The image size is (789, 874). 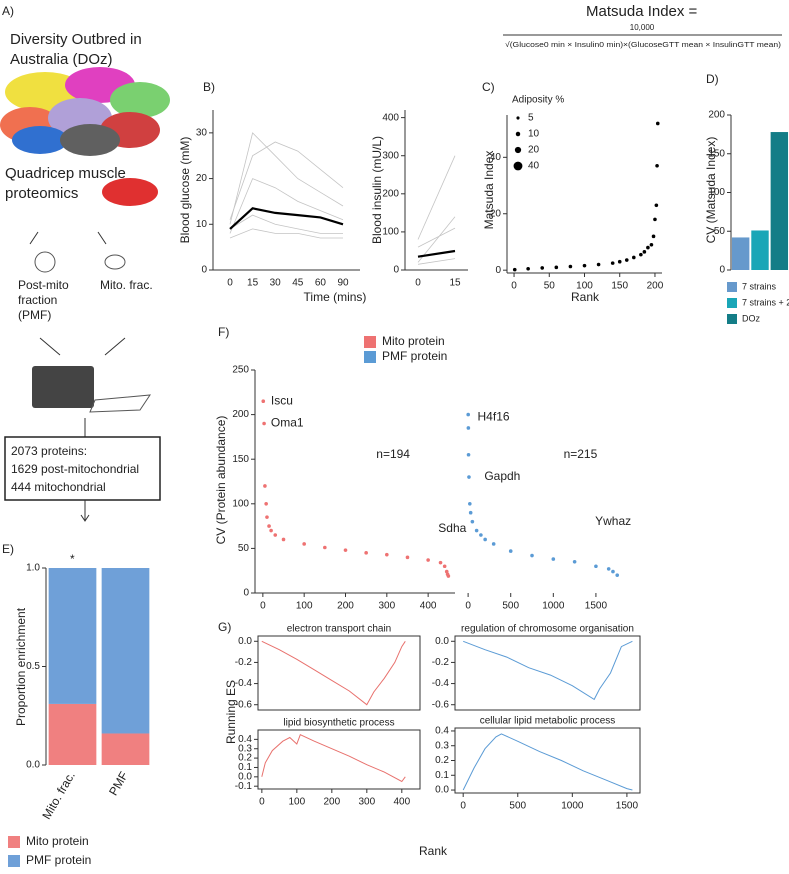 What do you see at coordinates (63, 387) in the screenshot?
I see `mass-spec-icon` at bounding box center [63, 387].